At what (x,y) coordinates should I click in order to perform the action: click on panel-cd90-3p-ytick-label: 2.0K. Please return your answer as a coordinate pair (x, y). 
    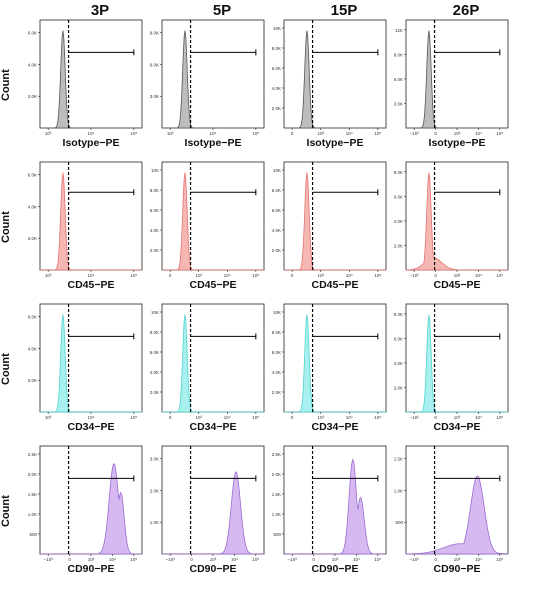
    Looking at the image, I should click on (32, 474).